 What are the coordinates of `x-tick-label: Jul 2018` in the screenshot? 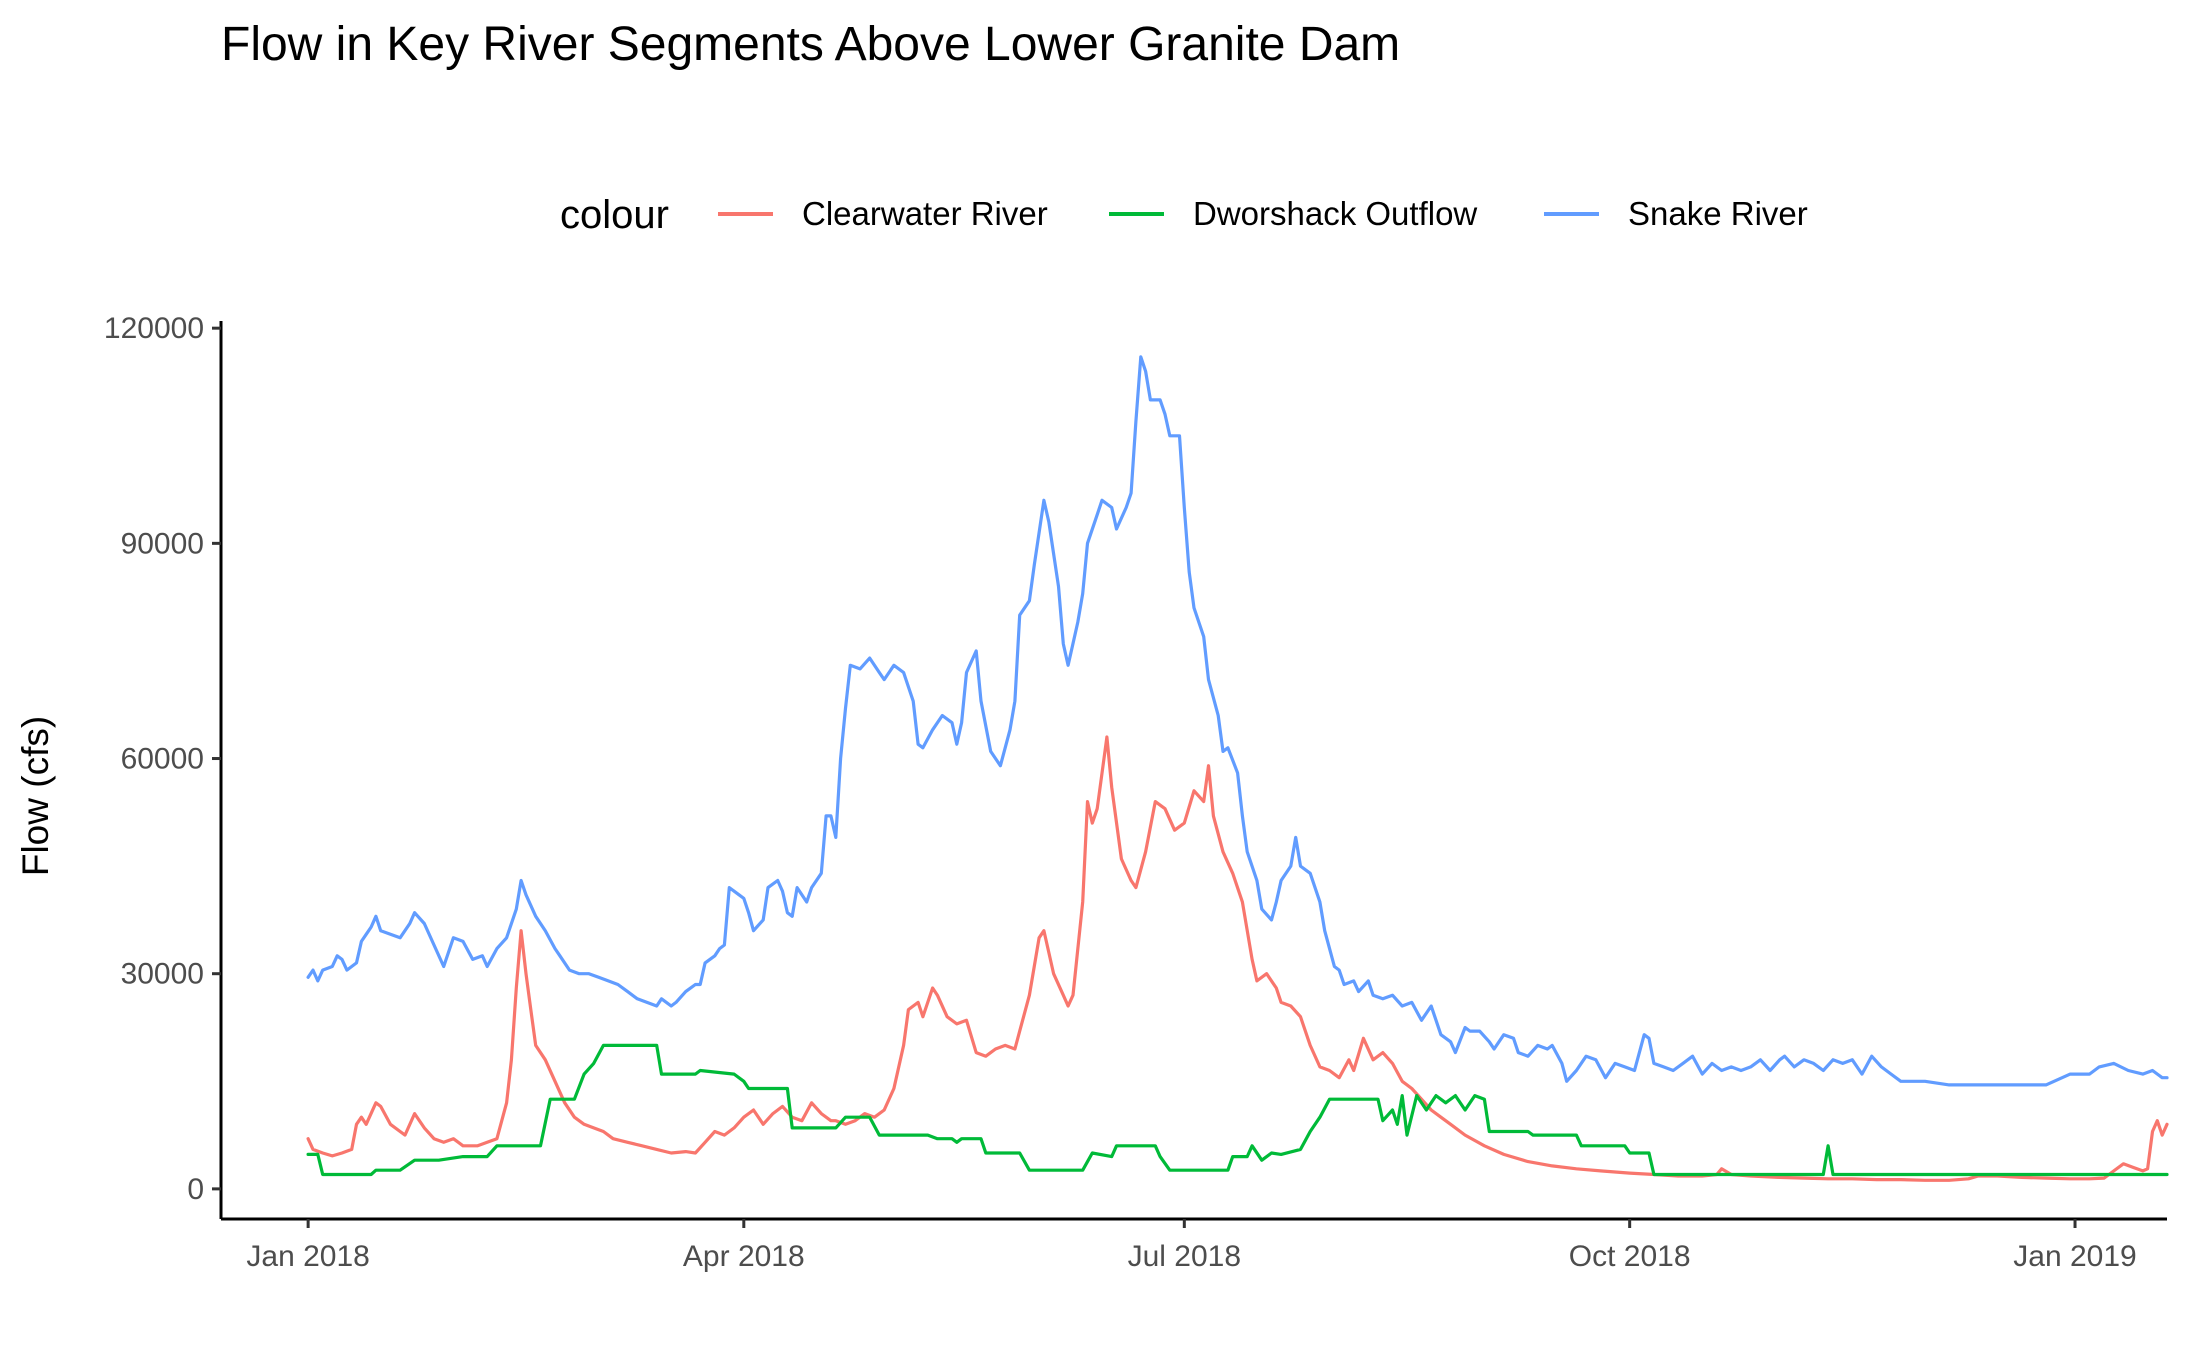 It's located at (1184, 1256).